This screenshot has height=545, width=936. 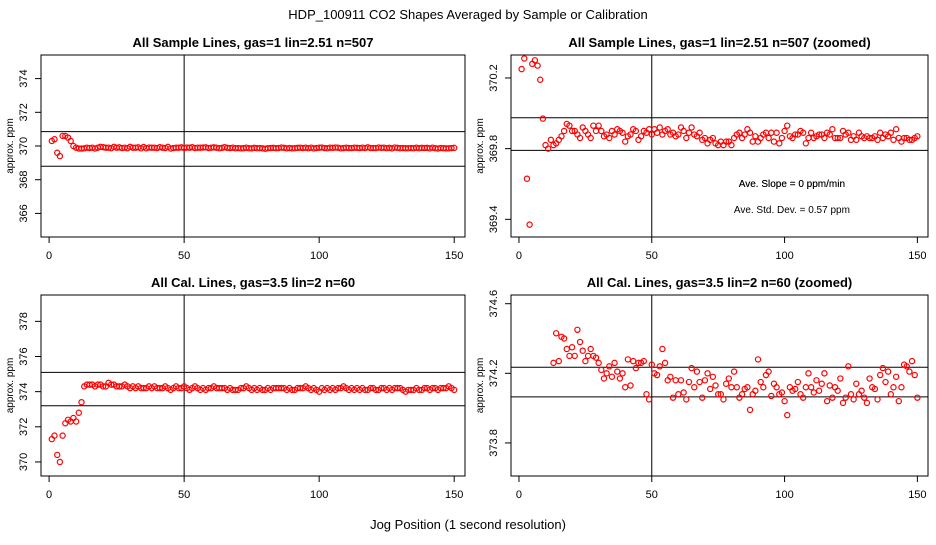 What do you see at coordinates (494, 374) in the screenshot?
I see `y-tick-label: 374.2` at bounding box center [494, 374].